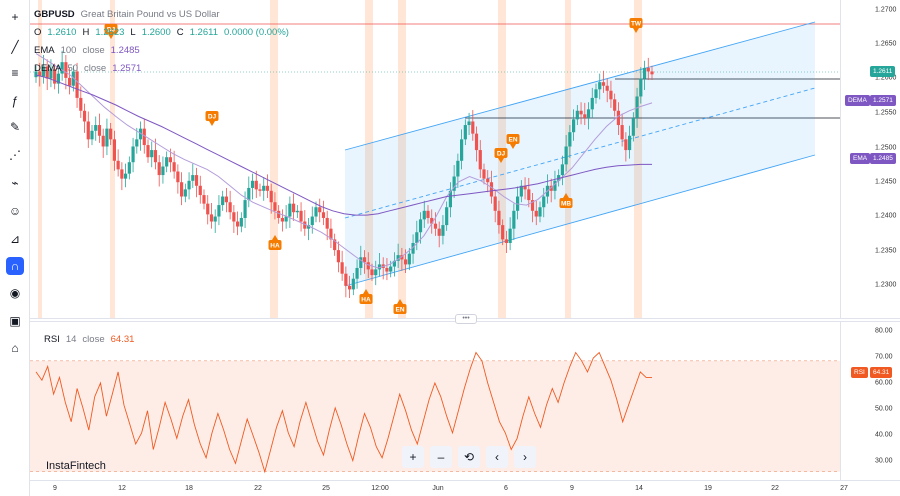  I want to click on prediction-icon: ⌁, so click(15, 183).